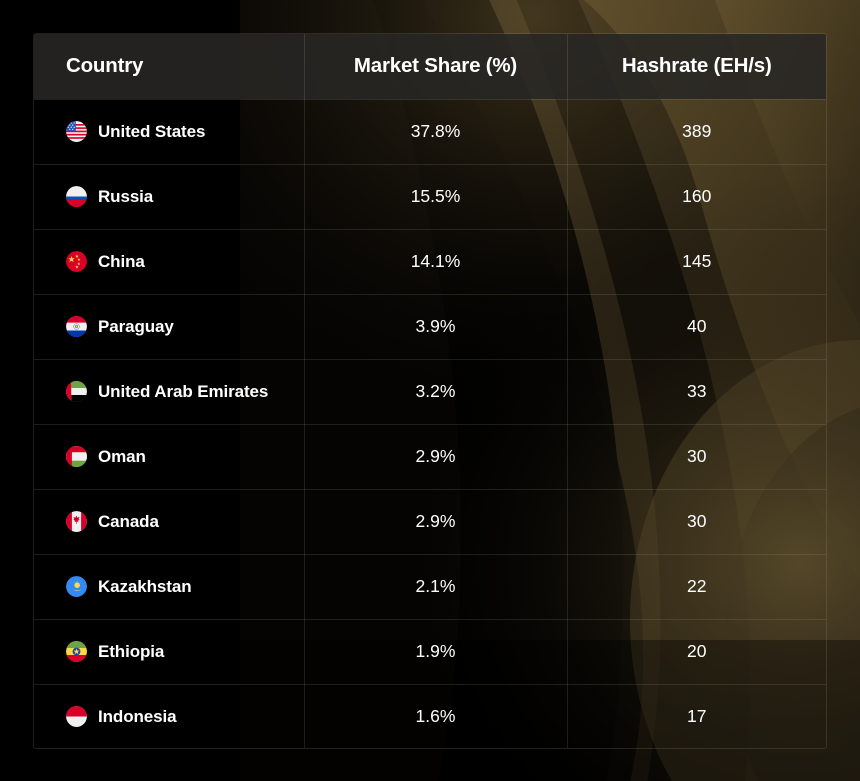 This screenshot has height=781, width=860. Describe the element at coordinates (696, 392) in the screenshot. I see `cell-hashrate: 33` at that location.